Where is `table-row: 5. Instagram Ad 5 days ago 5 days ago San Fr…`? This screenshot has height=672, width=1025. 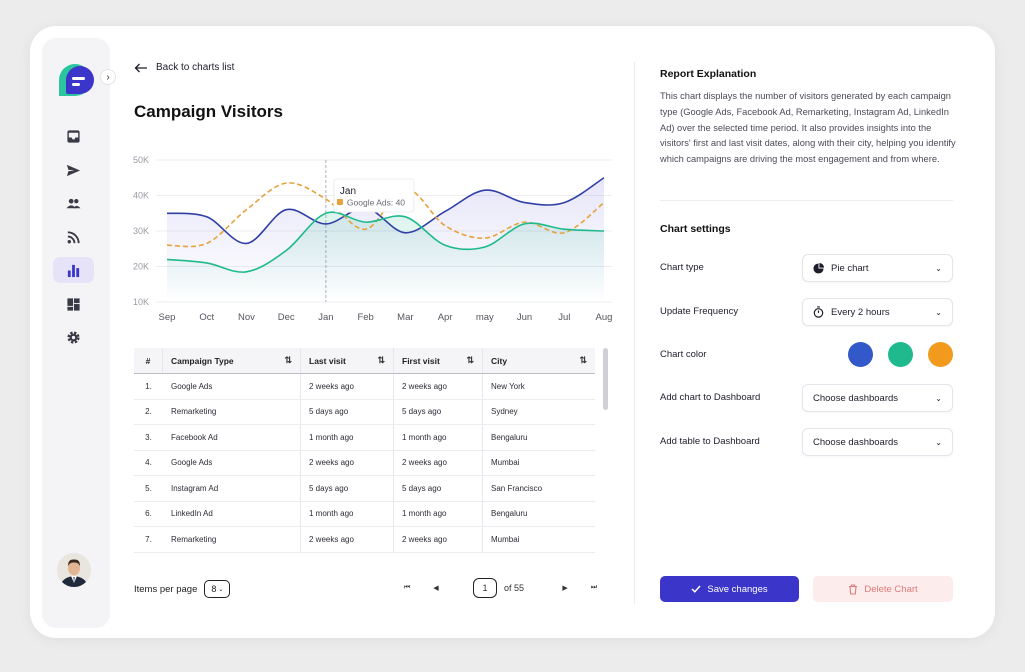 table-row: 5. Instagram Ad 5 days ago 5 days ago San Fr… is located at coordinates (364, 489).